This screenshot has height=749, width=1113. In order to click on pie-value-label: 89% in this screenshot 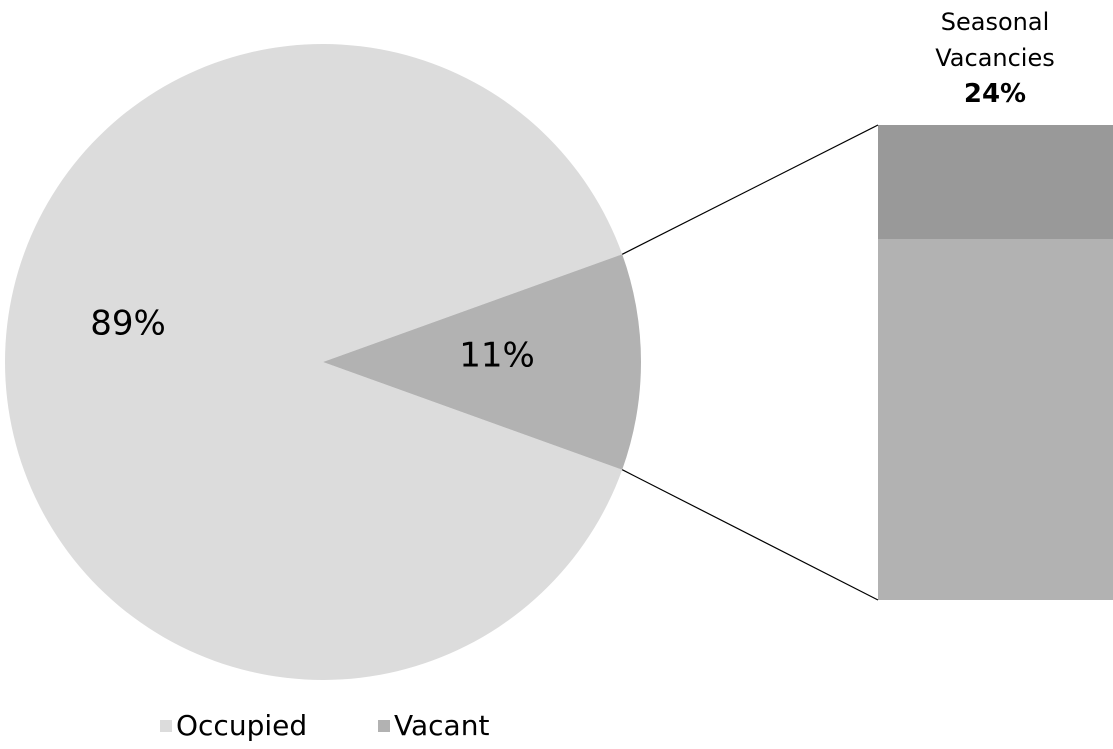, I will do `click(128, 324)`.